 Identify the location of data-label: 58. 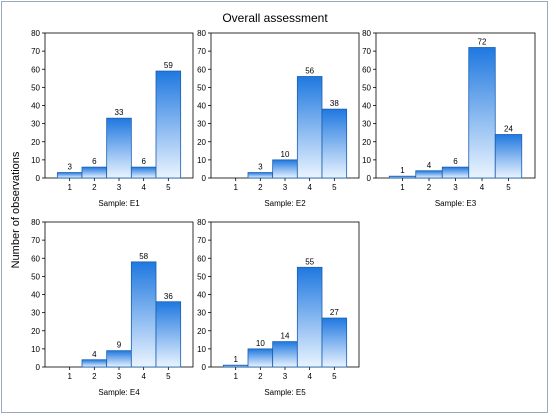
(143, 256).